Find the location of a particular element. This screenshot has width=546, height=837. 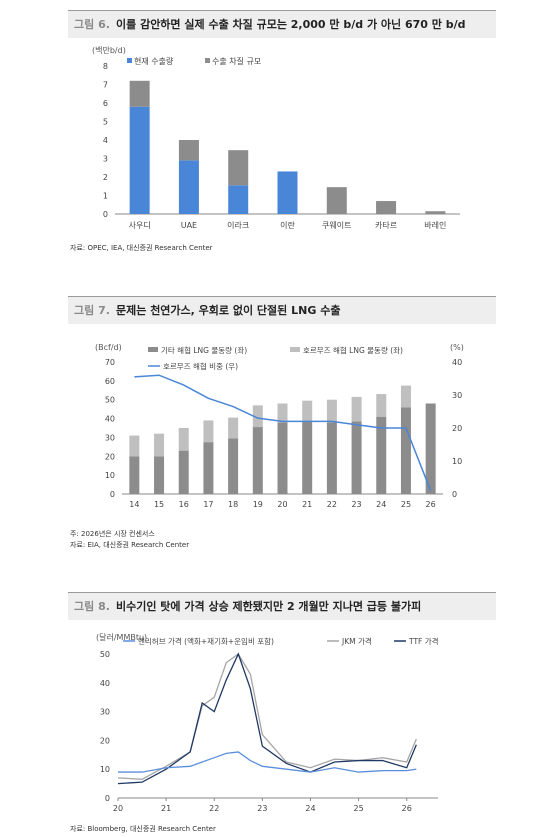

y-tick-label: 40 is located at coordinates (105, 683).